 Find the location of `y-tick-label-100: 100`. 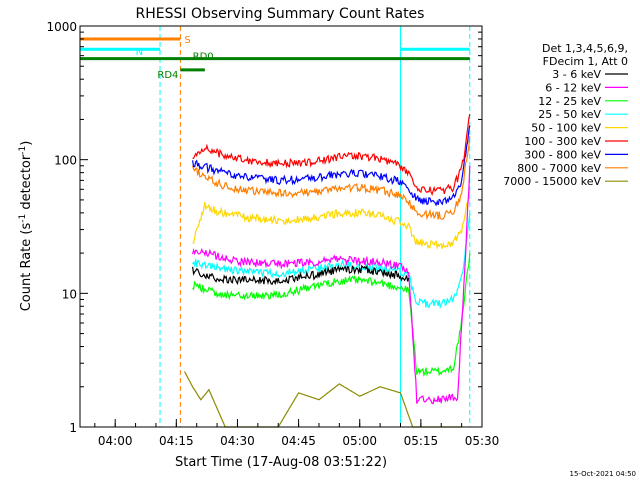

y-tick-label-100: 100 is located at coordinates (65, 161).